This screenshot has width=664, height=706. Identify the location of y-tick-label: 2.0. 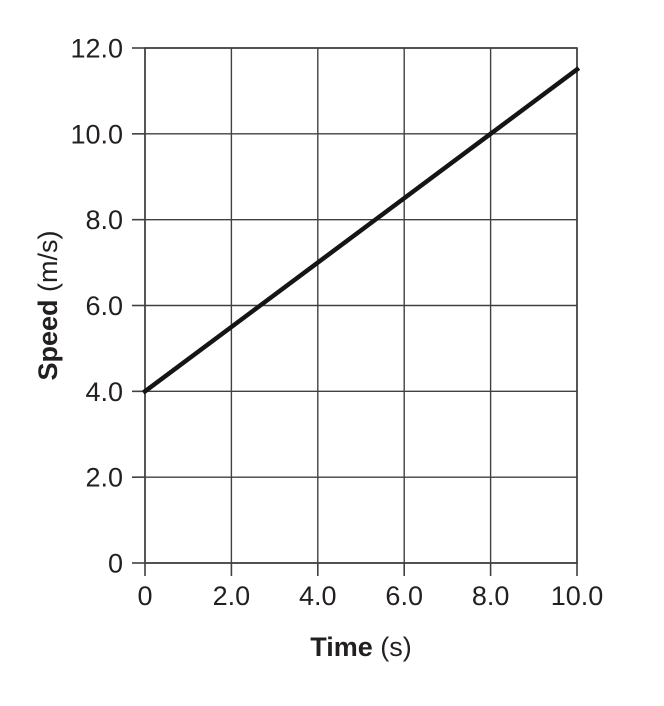
(104, 478).